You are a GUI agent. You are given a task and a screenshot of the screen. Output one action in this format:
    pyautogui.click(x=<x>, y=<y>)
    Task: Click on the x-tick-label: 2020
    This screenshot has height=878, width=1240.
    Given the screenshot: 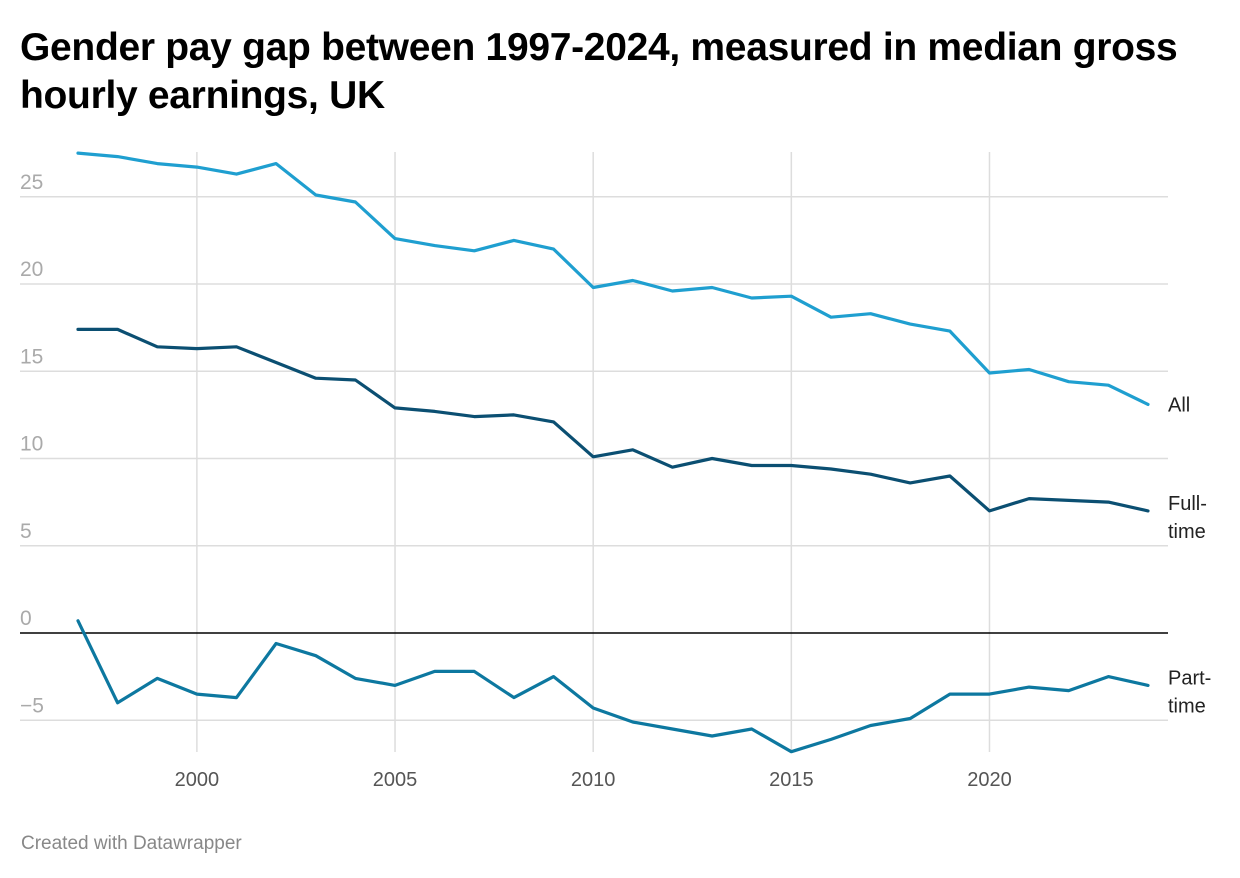 What is the action you would take?
    pyautogui.click(x=989, y=780)
    